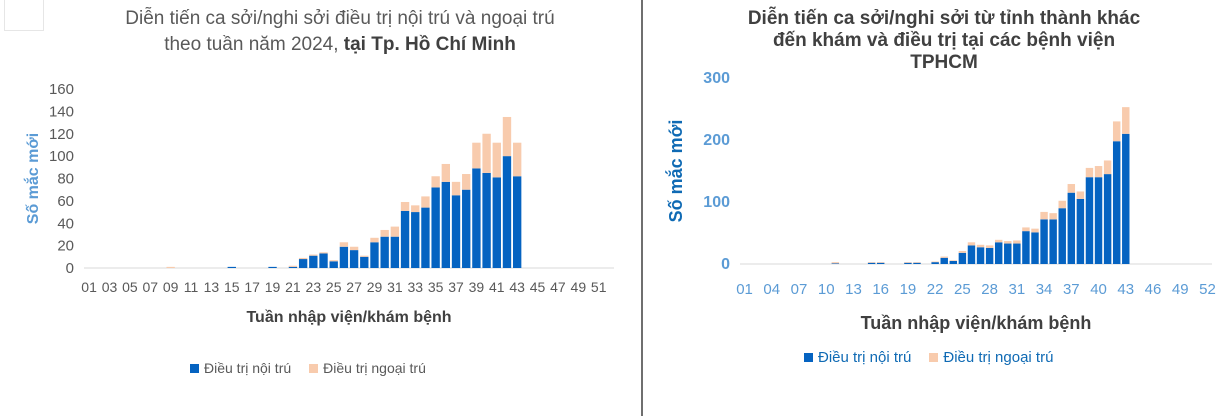 This screenshot has height=416, width=1230. What do you see at coordinates (517, 287) in the screenshot?
I see `x-tick-label: 43` at bounding box center [517, 287].